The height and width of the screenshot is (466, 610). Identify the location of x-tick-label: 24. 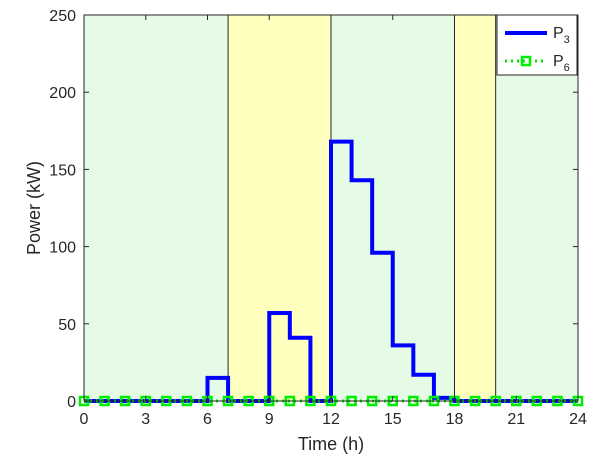
(578, 419).